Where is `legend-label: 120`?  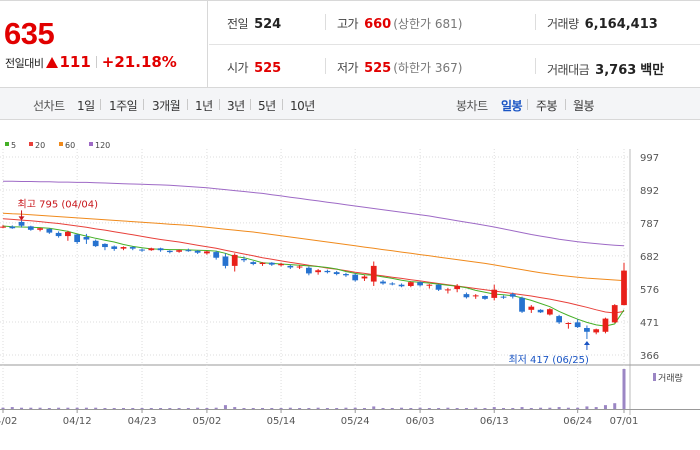
legend-label: 120 is located at coordinates (102, 145).